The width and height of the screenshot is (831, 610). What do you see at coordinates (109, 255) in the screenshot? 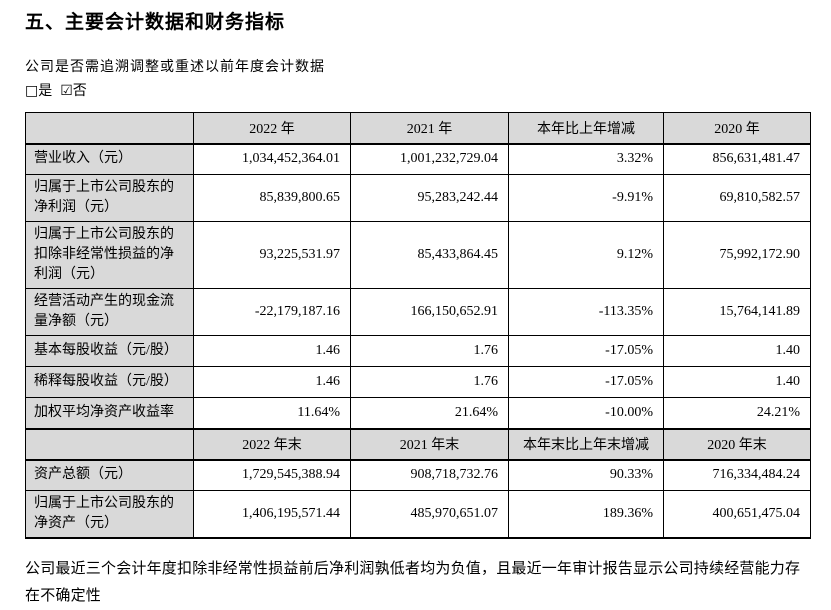
I see `row-label: 归属于上市公司股东的扣除非经常性损益的净利润（元）` at bounding box center [109, 255].